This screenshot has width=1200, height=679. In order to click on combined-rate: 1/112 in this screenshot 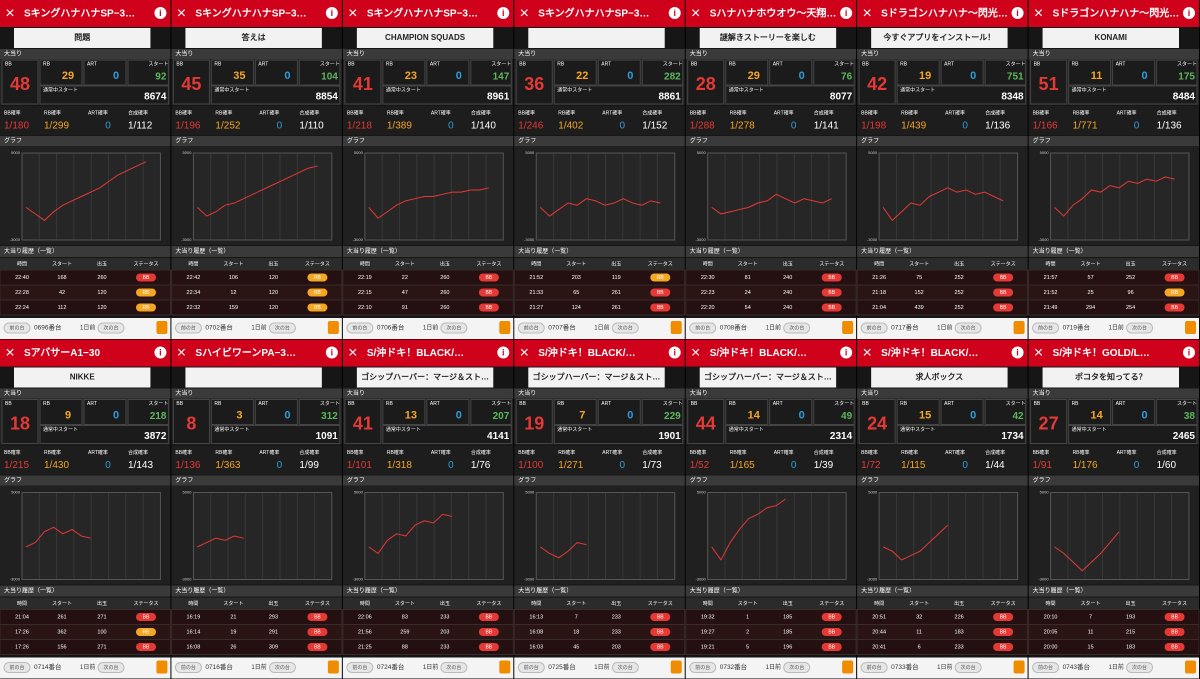, I will do `click(140, 126)`.